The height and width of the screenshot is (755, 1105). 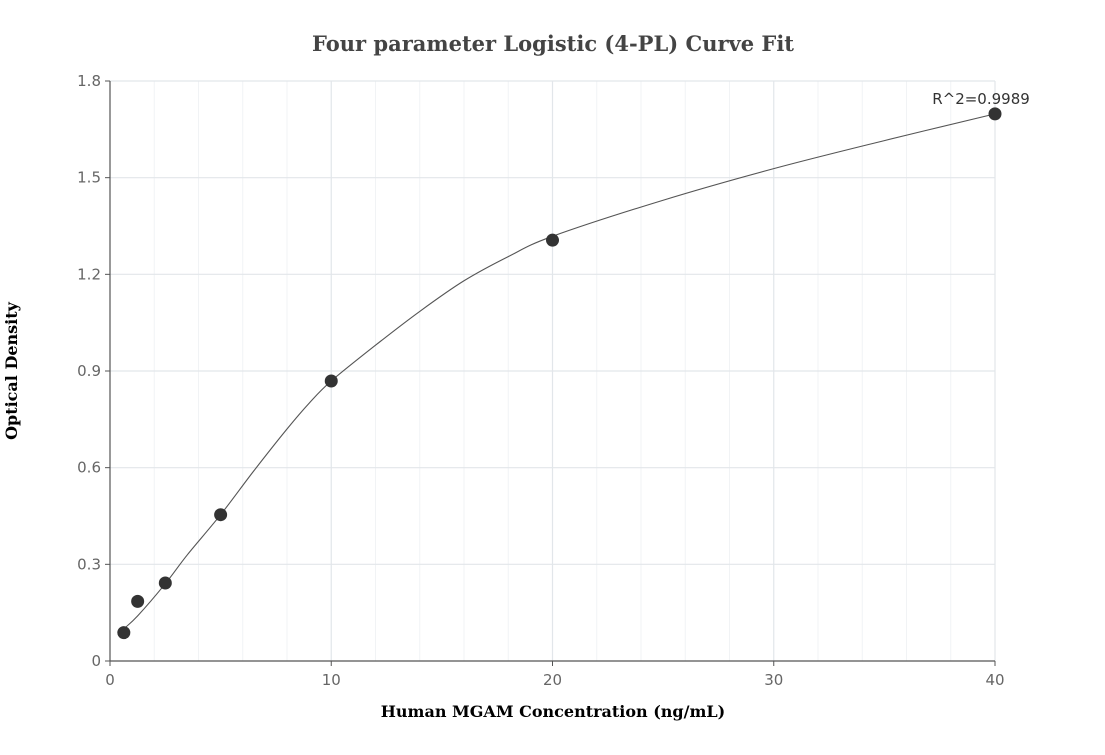 I want to click on y-axis-title: Optical Density, so click(x=11, y=370).